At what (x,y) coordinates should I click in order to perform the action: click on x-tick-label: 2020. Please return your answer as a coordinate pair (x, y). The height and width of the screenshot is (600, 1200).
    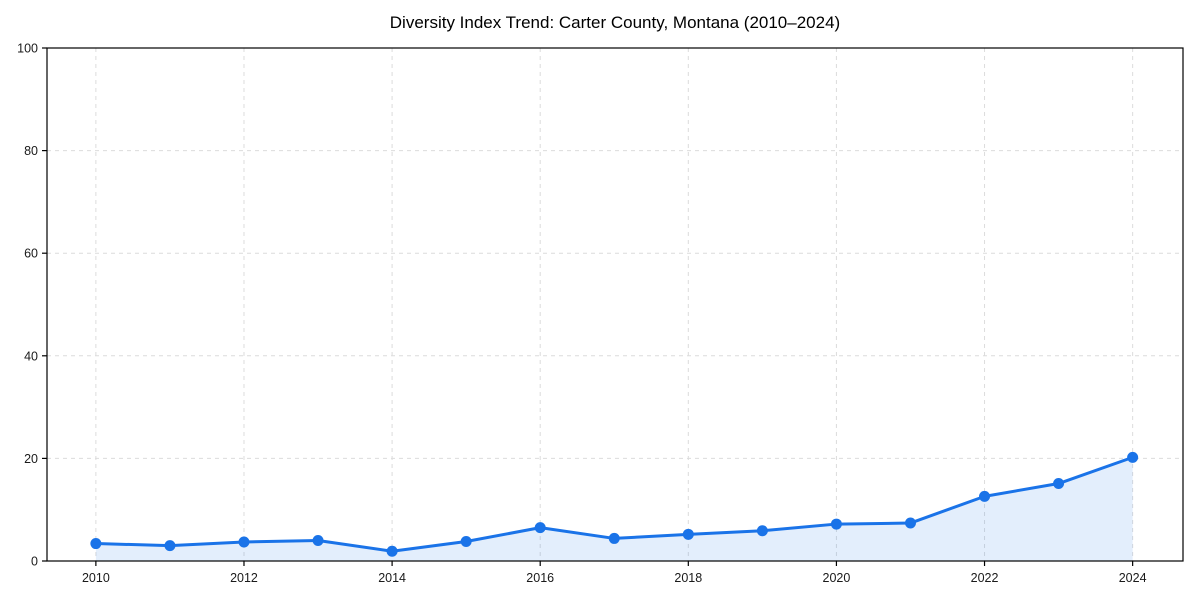
    Looking at the image, I should click on (837, 578).